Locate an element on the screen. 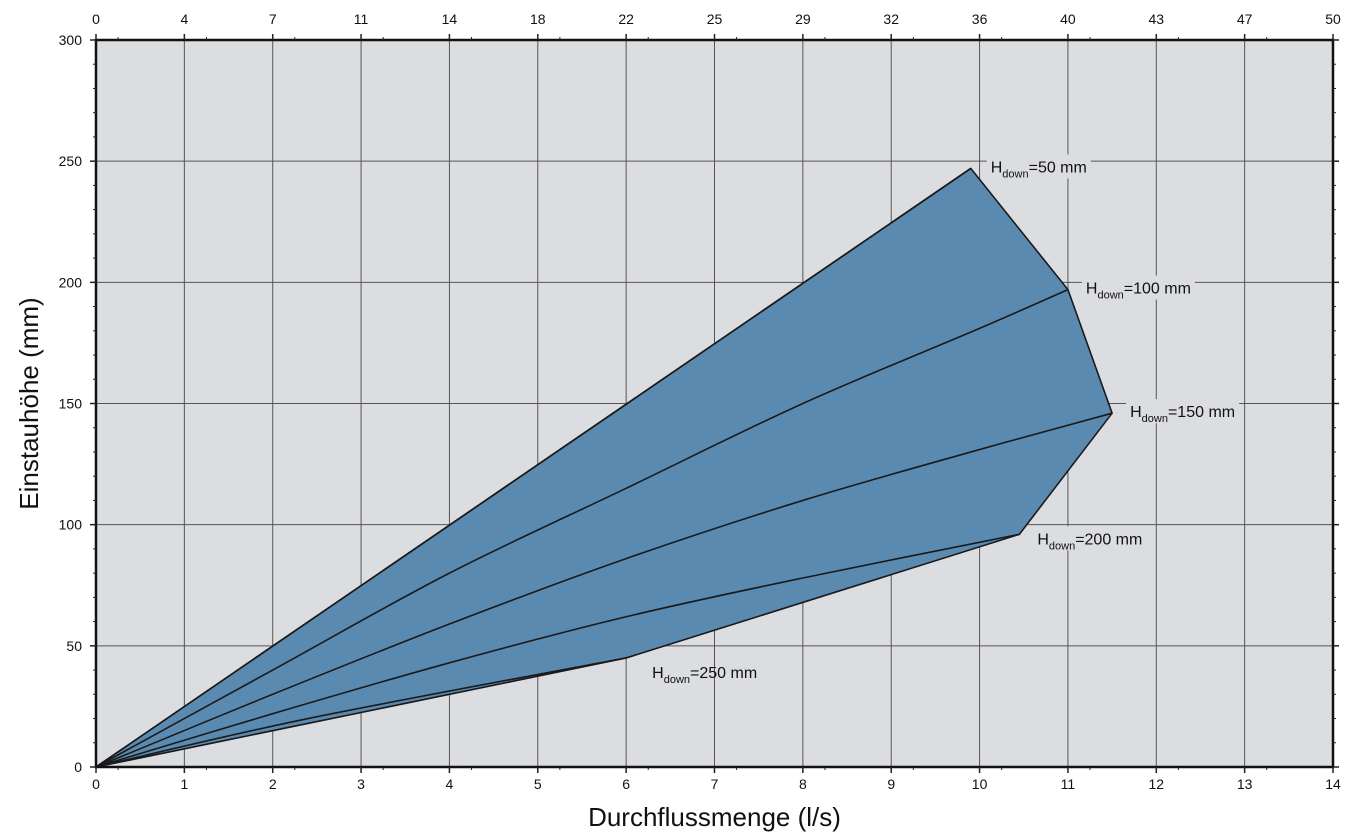 The height and width of the screenshot is (837, 1345). x-axis-title: Durchflussmenge (l/s) is located at coordinates (714, 817).